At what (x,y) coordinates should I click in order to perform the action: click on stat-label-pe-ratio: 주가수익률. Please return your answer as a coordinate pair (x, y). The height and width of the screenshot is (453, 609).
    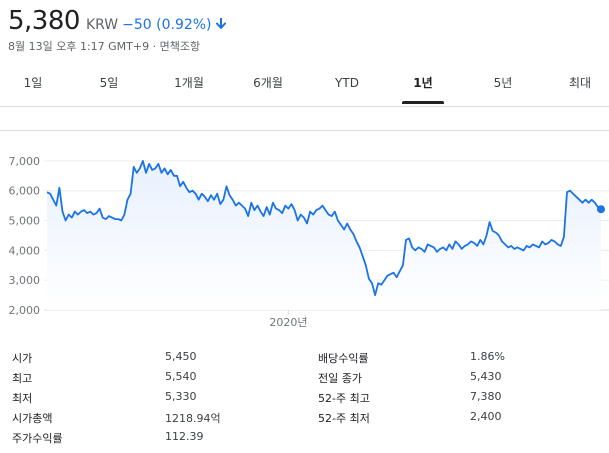
    Looking at the image, I should click on (37, 438).